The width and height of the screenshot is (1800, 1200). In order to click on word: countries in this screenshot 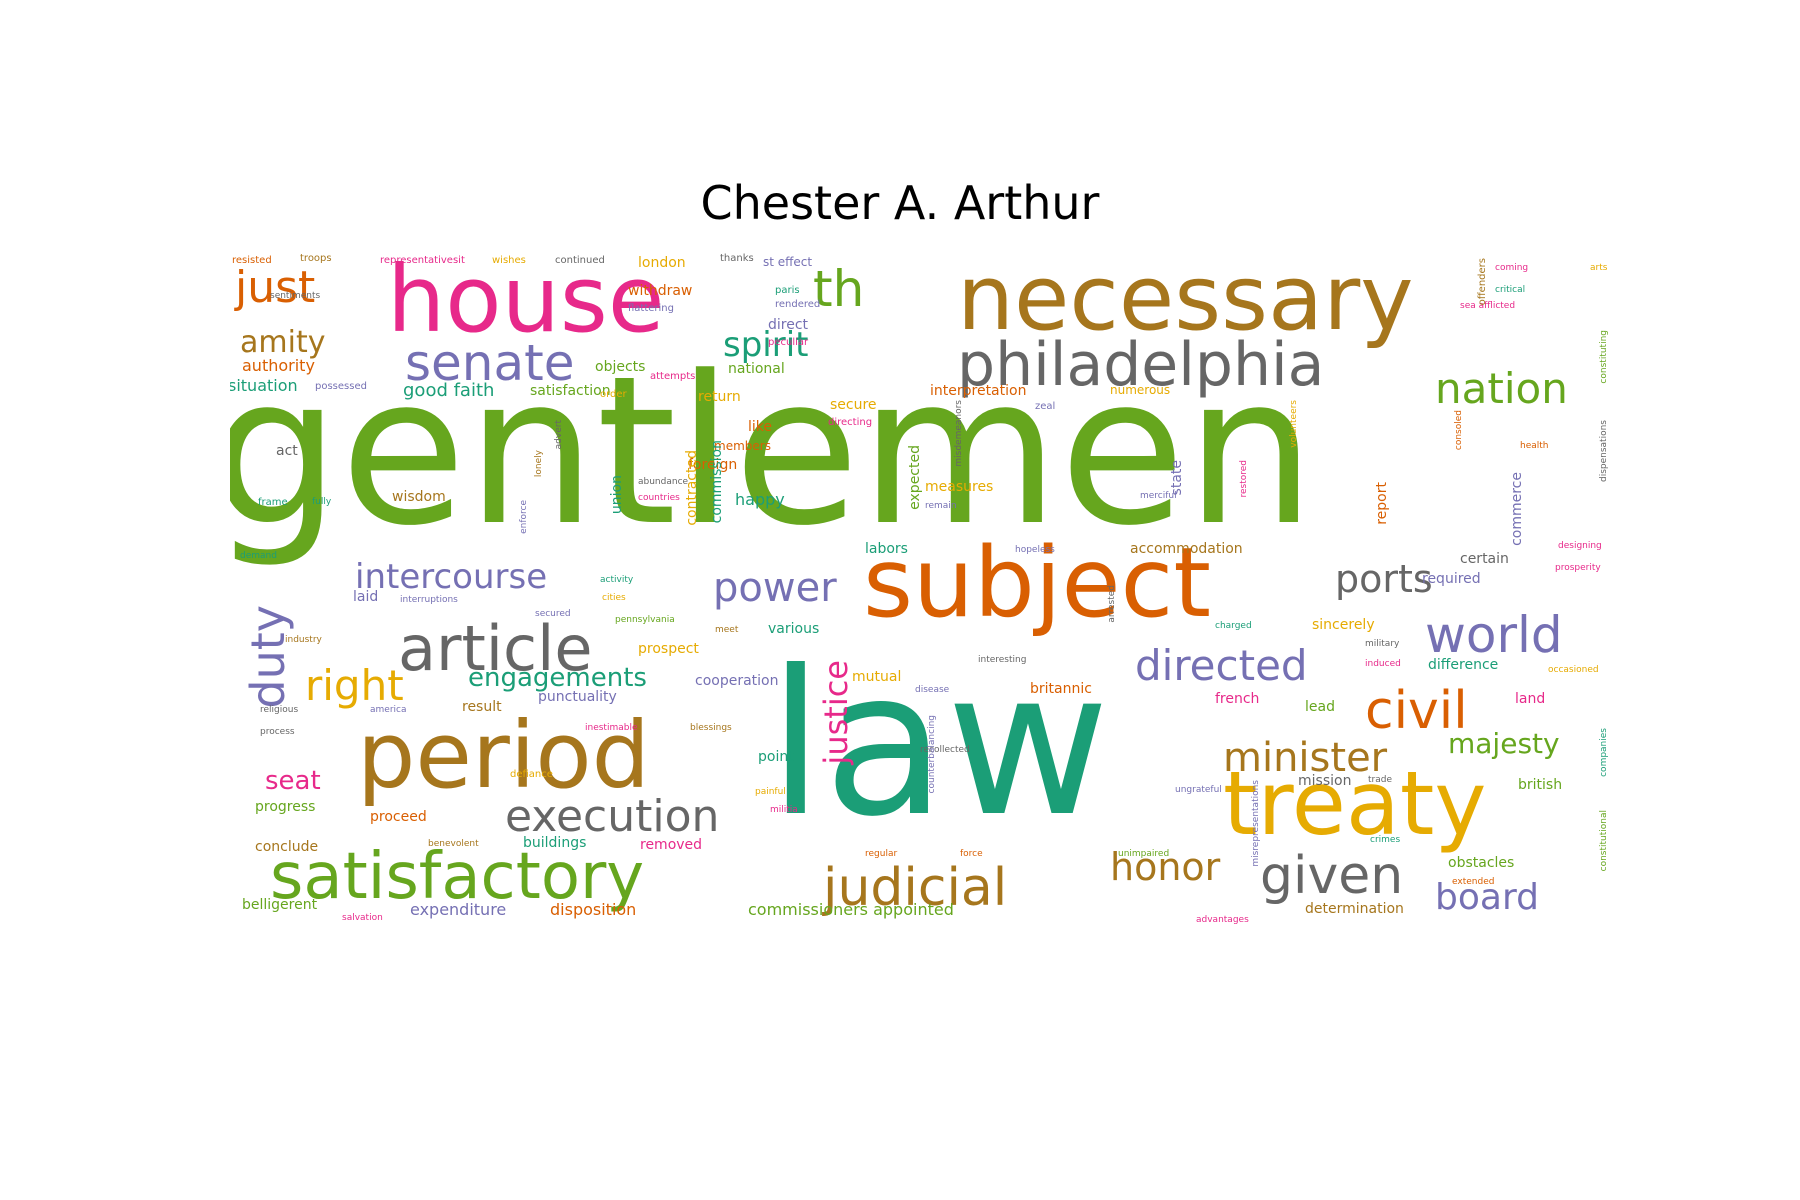, I will do `click(659, 498)`.